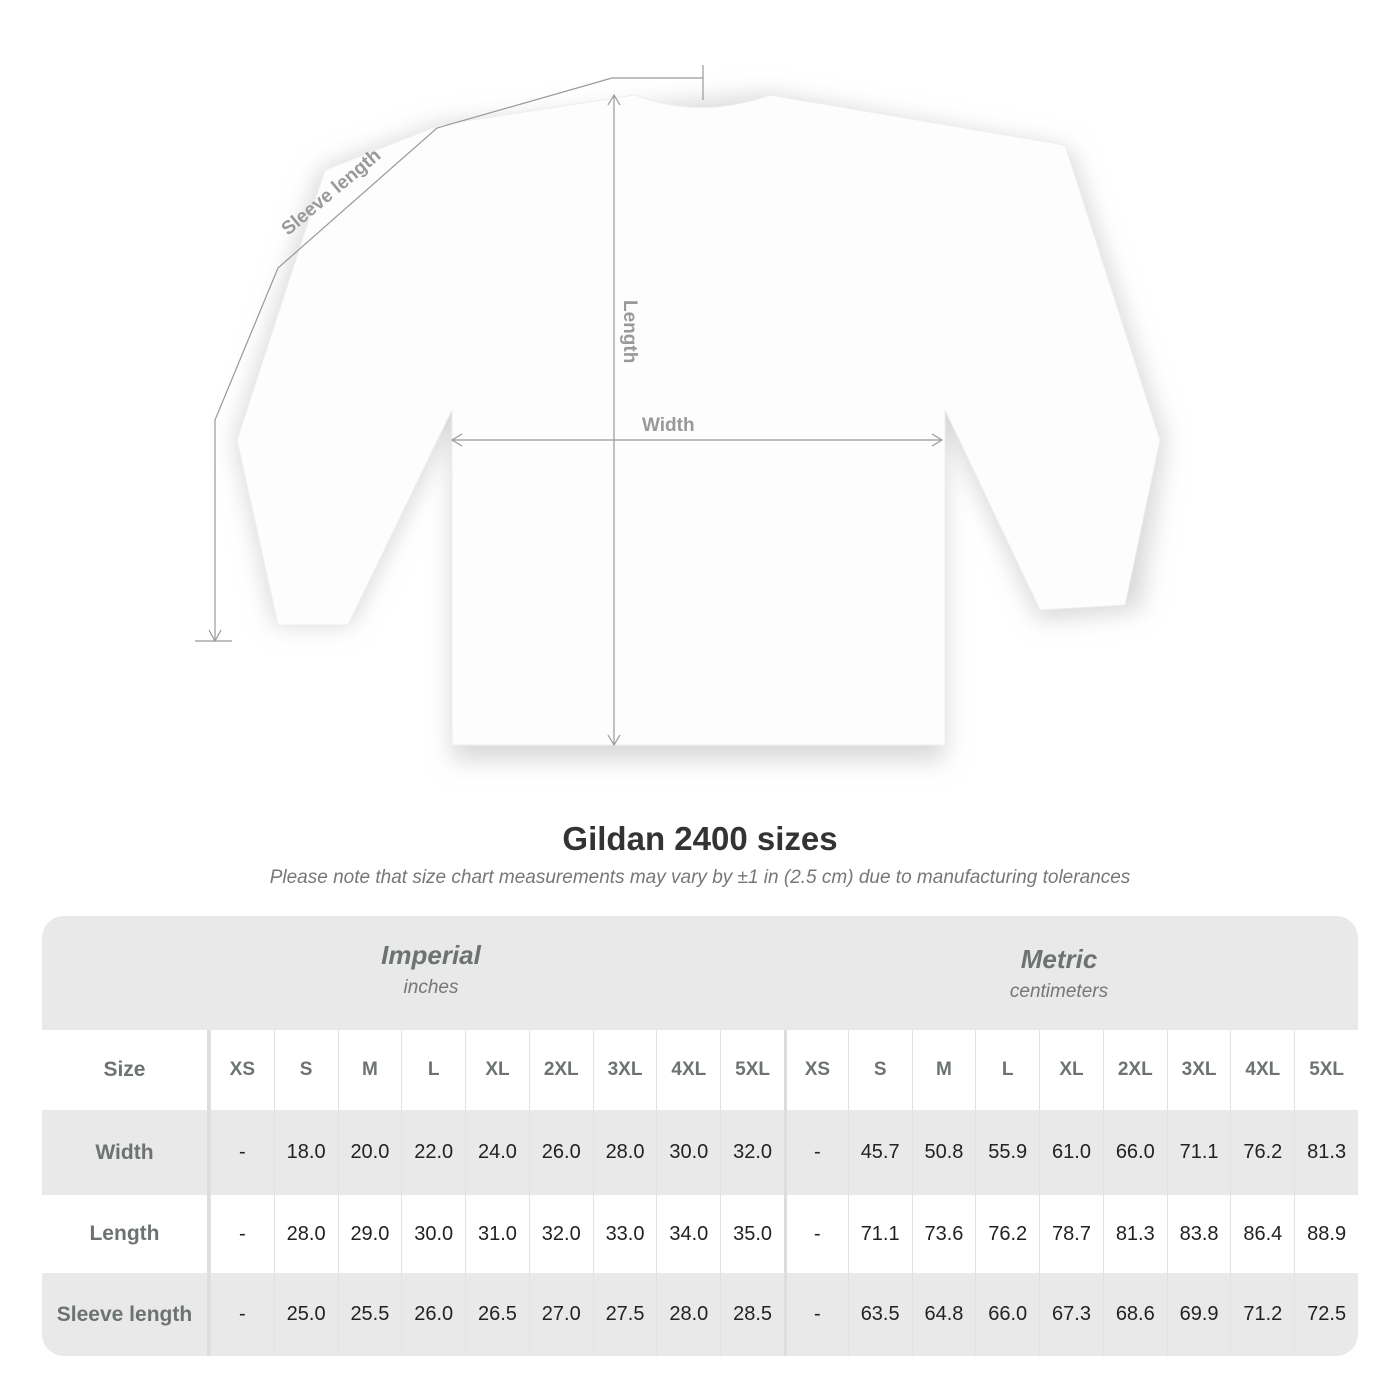 Image resolution: width=1400 pixels, height=1400 pixels. Describe the element at coordinates (305, 1070) in the screenshot. I see `size-header-imperial: S` at that location.